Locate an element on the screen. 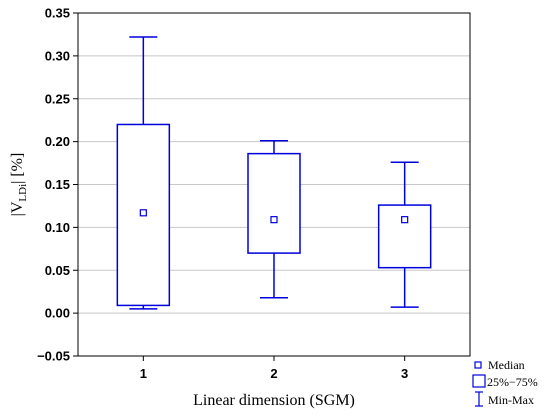 This screenshot has width=550, height=415. y-tick-label: 0.00 is located at coordinates (57, 313).